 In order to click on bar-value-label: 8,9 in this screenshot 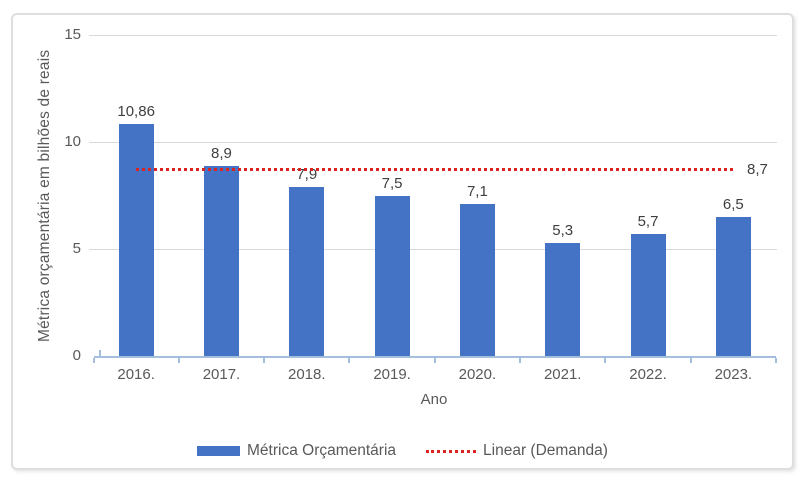, I will do `click(221, 153)`.